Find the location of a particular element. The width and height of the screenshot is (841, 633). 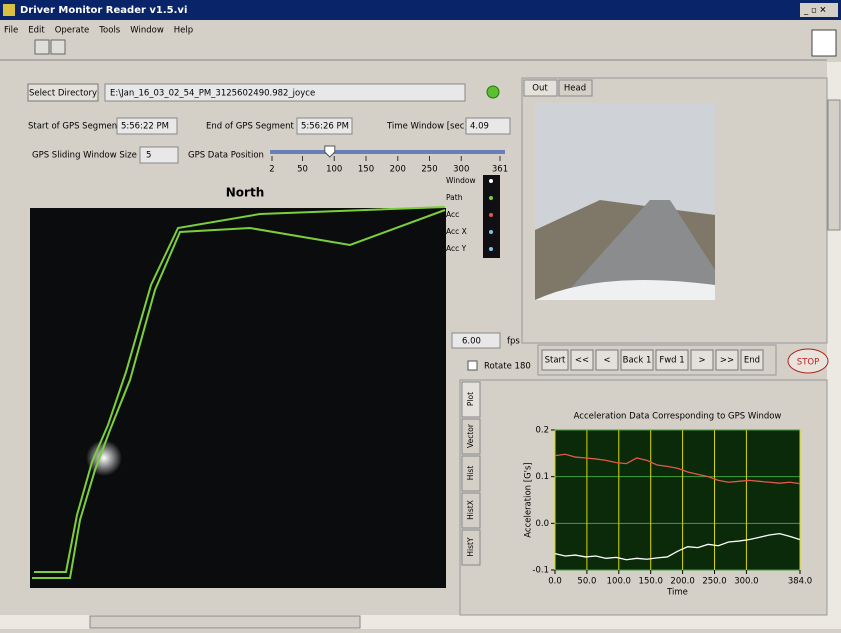

menu-item: Window is located at coordinates (147, 31).